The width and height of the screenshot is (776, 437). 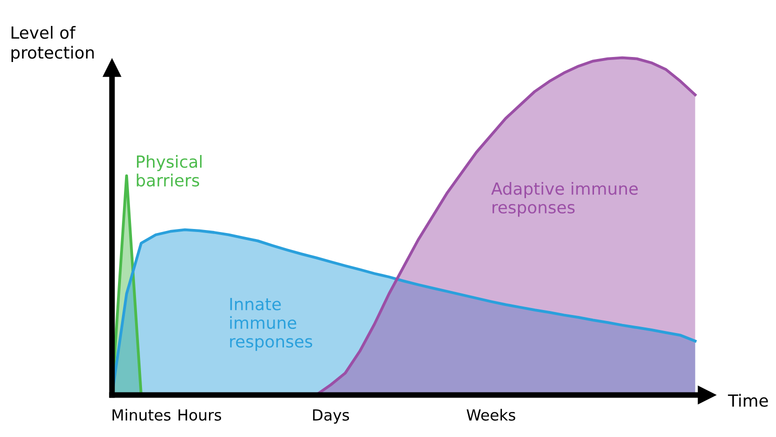 I want to click on x-axis-title: Time, so click(x=748, y=400).